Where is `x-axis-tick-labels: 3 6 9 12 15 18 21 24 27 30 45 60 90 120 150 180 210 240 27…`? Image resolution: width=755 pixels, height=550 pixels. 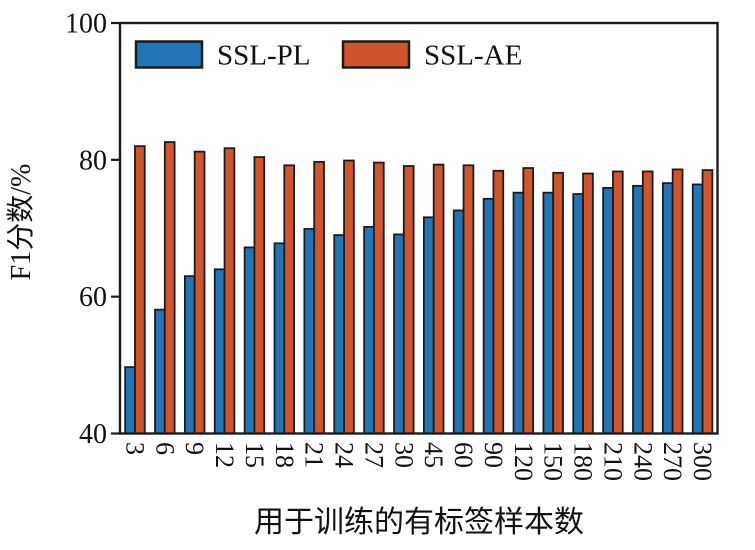
x-axis-tick-labels: 3 6 9 12 15 18 21 24 27 30 45 60 90 120 150 180 210 240 27… is located at coordinates (418, 461).